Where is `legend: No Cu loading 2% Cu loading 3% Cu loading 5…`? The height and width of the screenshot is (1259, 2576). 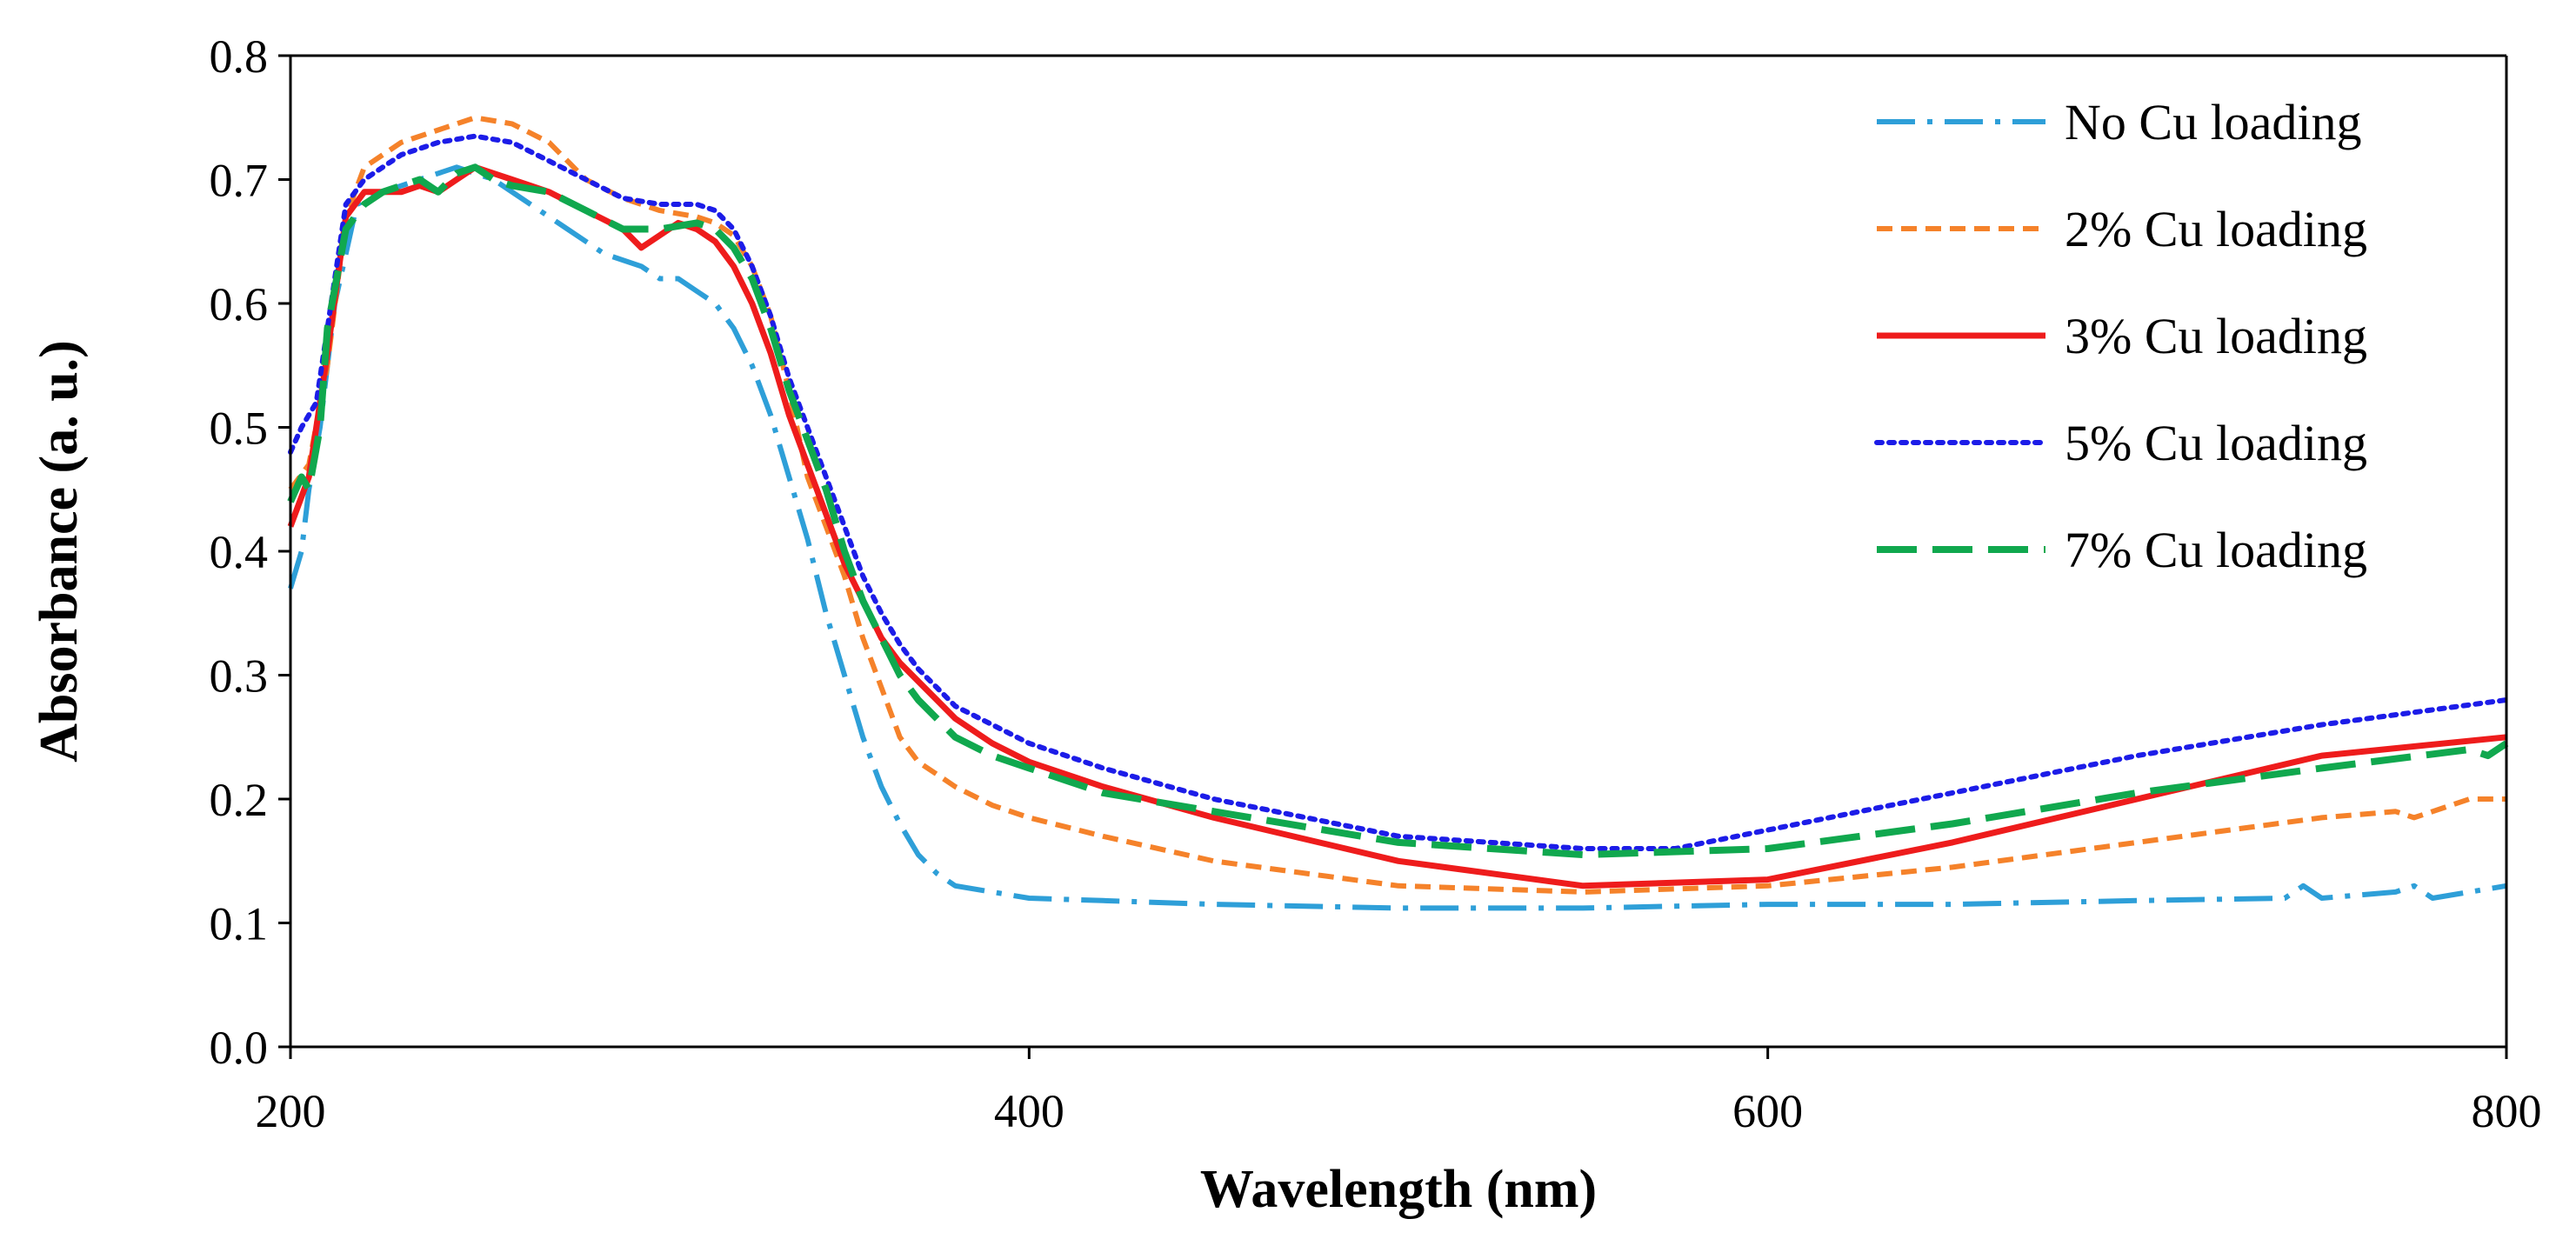
legend: No Cu loading 2% Cu loading 3% Cu loading 5… is located at coordinates (2120, 336).